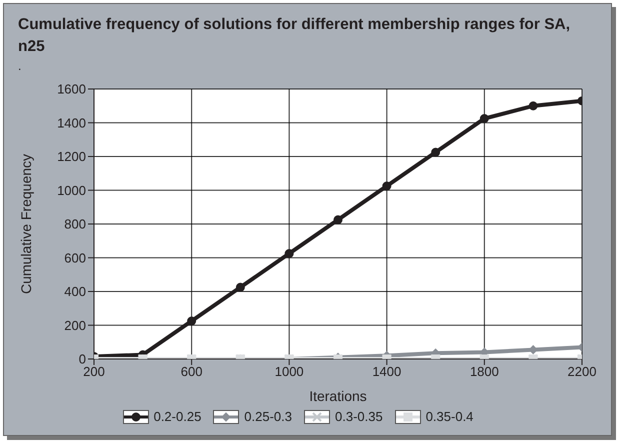 Image resolution: width=625 pixels, height=447 pixels. Describe the element at coordinates (387, 372) in the screenshot. I see `x-tick-label: 1400` at that location.